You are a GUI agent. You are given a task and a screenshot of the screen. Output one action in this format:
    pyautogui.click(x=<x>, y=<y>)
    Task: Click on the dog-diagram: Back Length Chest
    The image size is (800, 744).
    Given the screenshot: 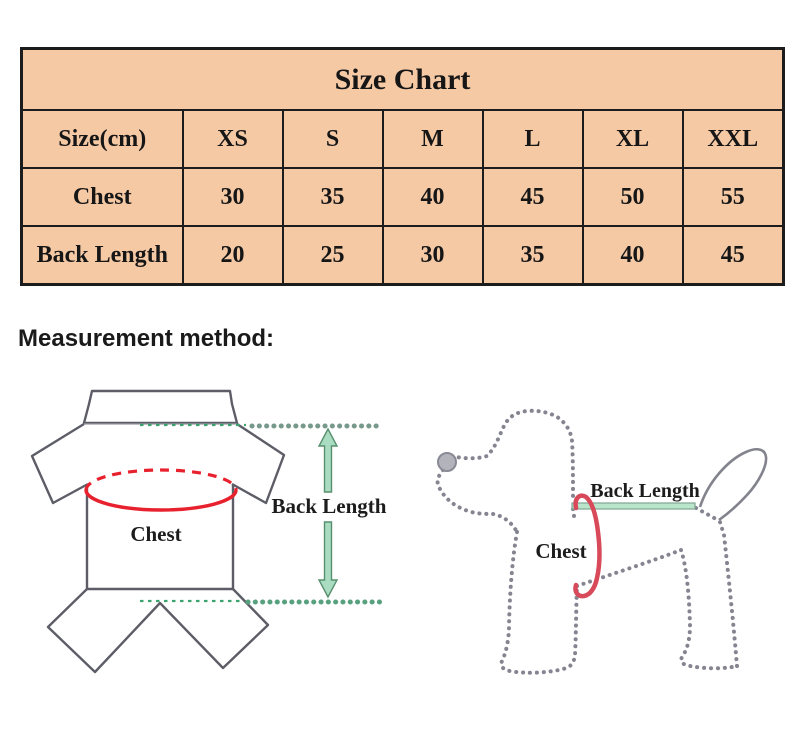 What is the action you would take?
    pyautogui.click(x=601, y=541)
    